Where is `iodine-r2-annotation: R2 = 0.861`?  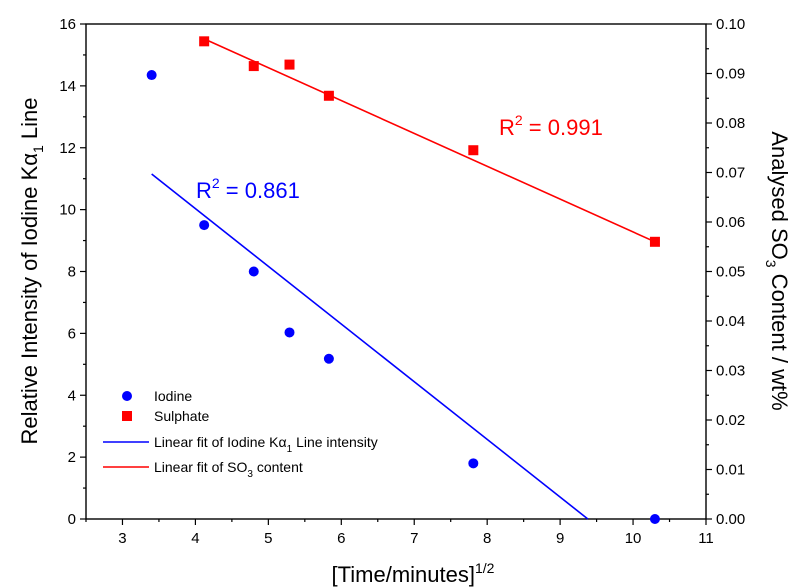
iodine-r2-annotation: R2 = 0.861 is located at coordinates (248, 189).